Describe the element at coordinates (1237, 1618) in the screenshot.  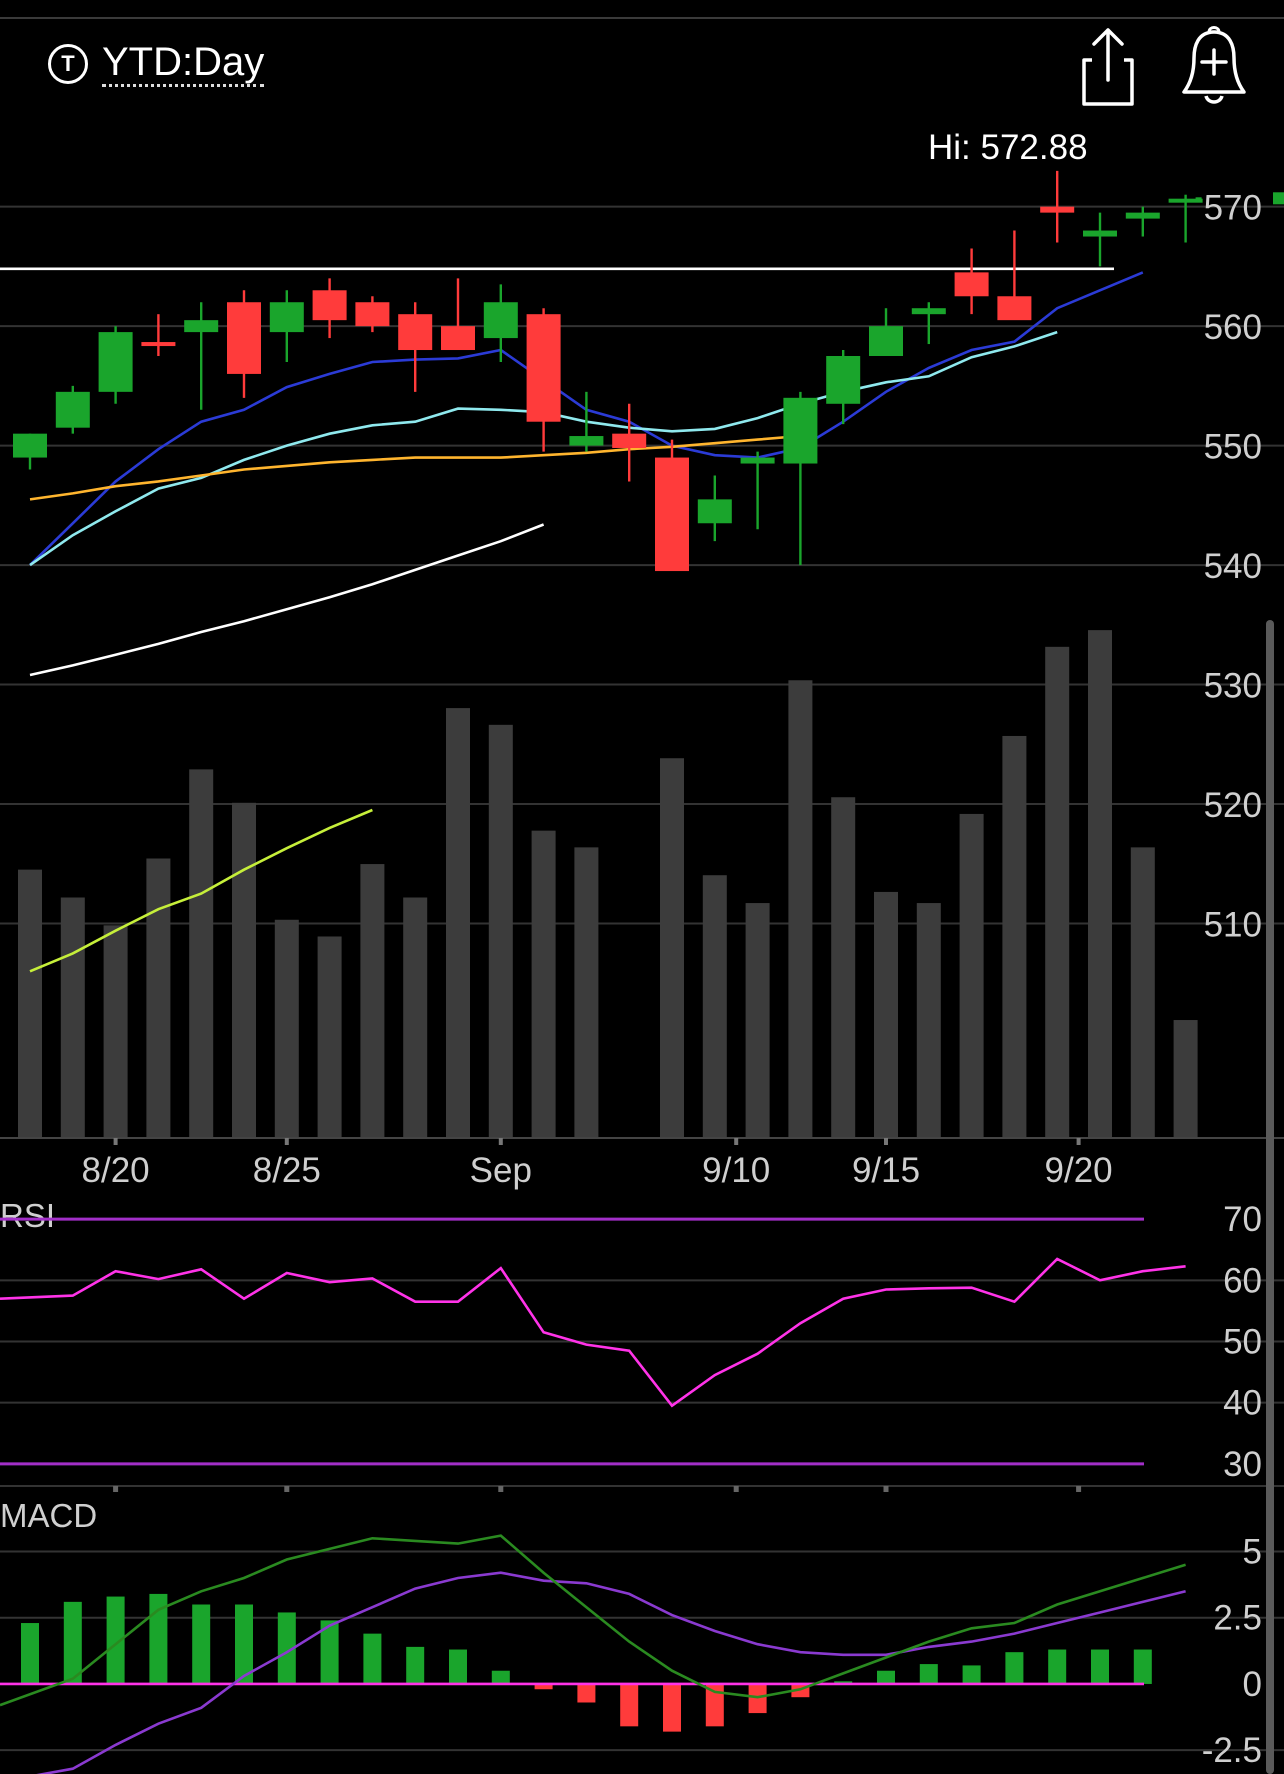
I see `macd-axis-label: 2.5` at that location.